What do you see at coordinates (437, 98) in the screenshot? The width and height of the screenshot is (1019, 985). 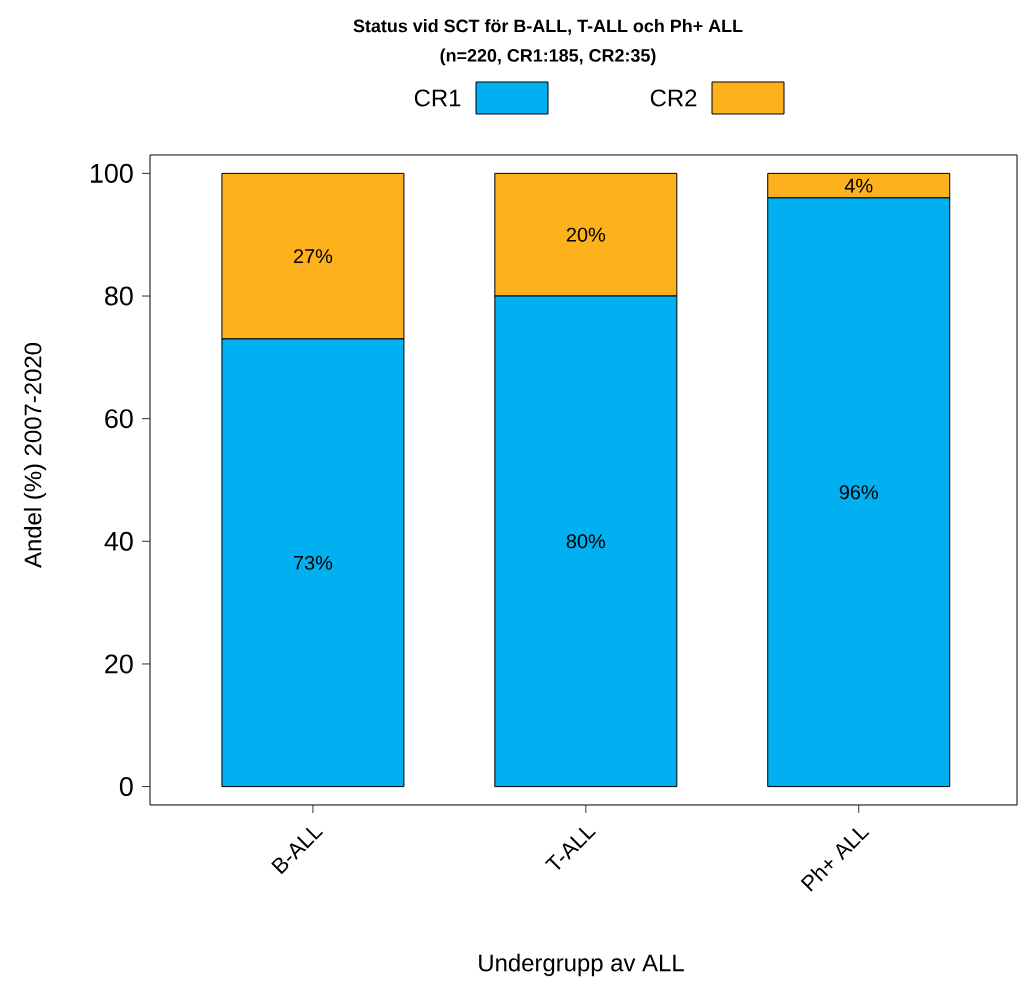 I see `legend-label: CR1` at bounding box center [437, 98].